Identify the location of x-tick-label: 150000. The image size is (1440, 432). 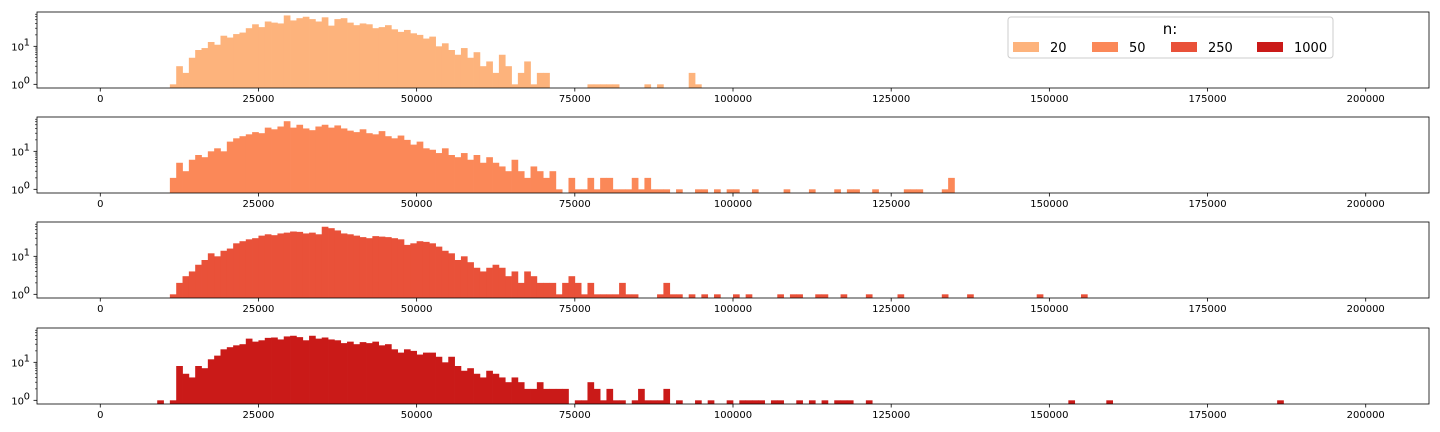
(1049, 204).